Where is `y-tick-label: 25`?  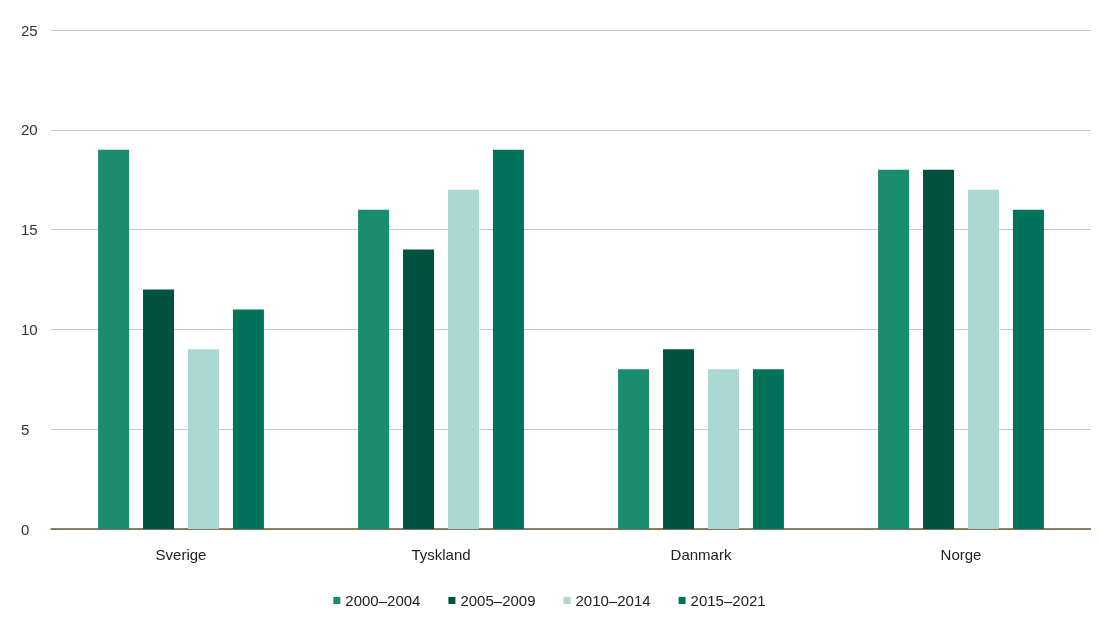 y-tick-label: 25 is located at coordinates (29, 30).